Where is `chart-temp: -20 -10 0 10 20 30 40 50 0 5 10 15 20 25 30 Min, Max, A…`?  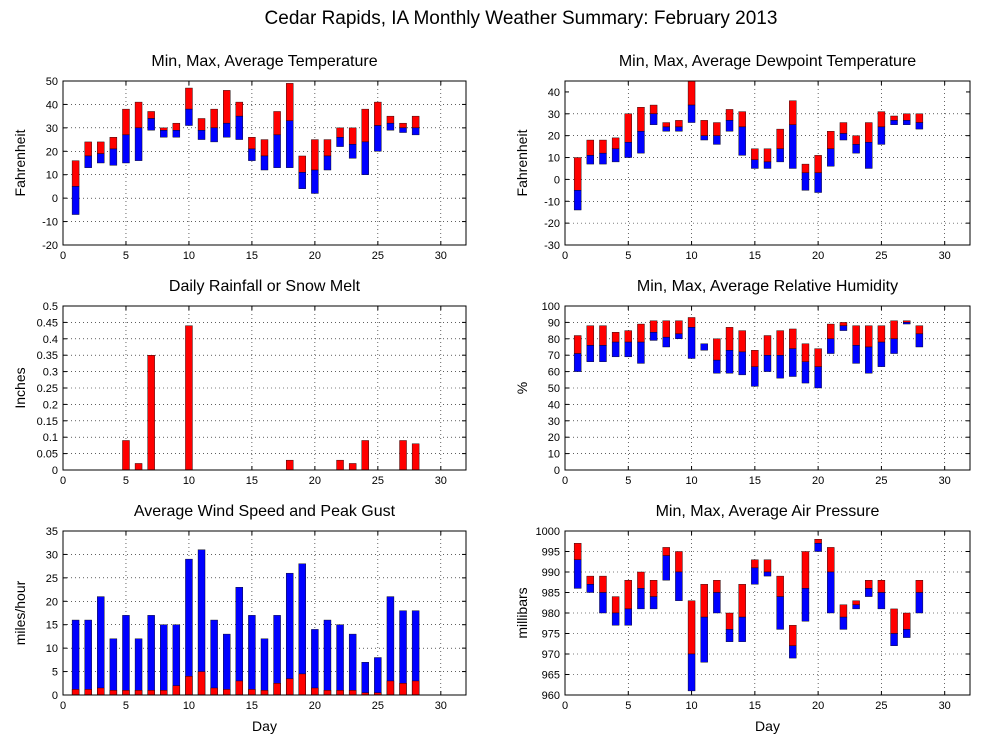
chart-temp: -20 -10 0 10 20 30 40 50 0 5 10 15 20 25 30 Min, Max, A… is located at coordinates (239, 157).